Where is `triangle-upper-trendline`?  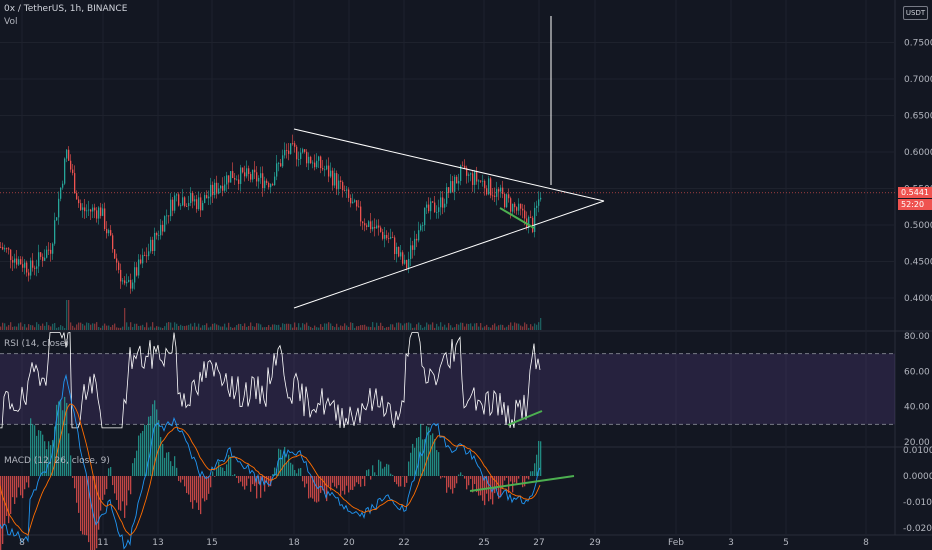 triangle-upper-trendline is located at coordinates (449, 165).